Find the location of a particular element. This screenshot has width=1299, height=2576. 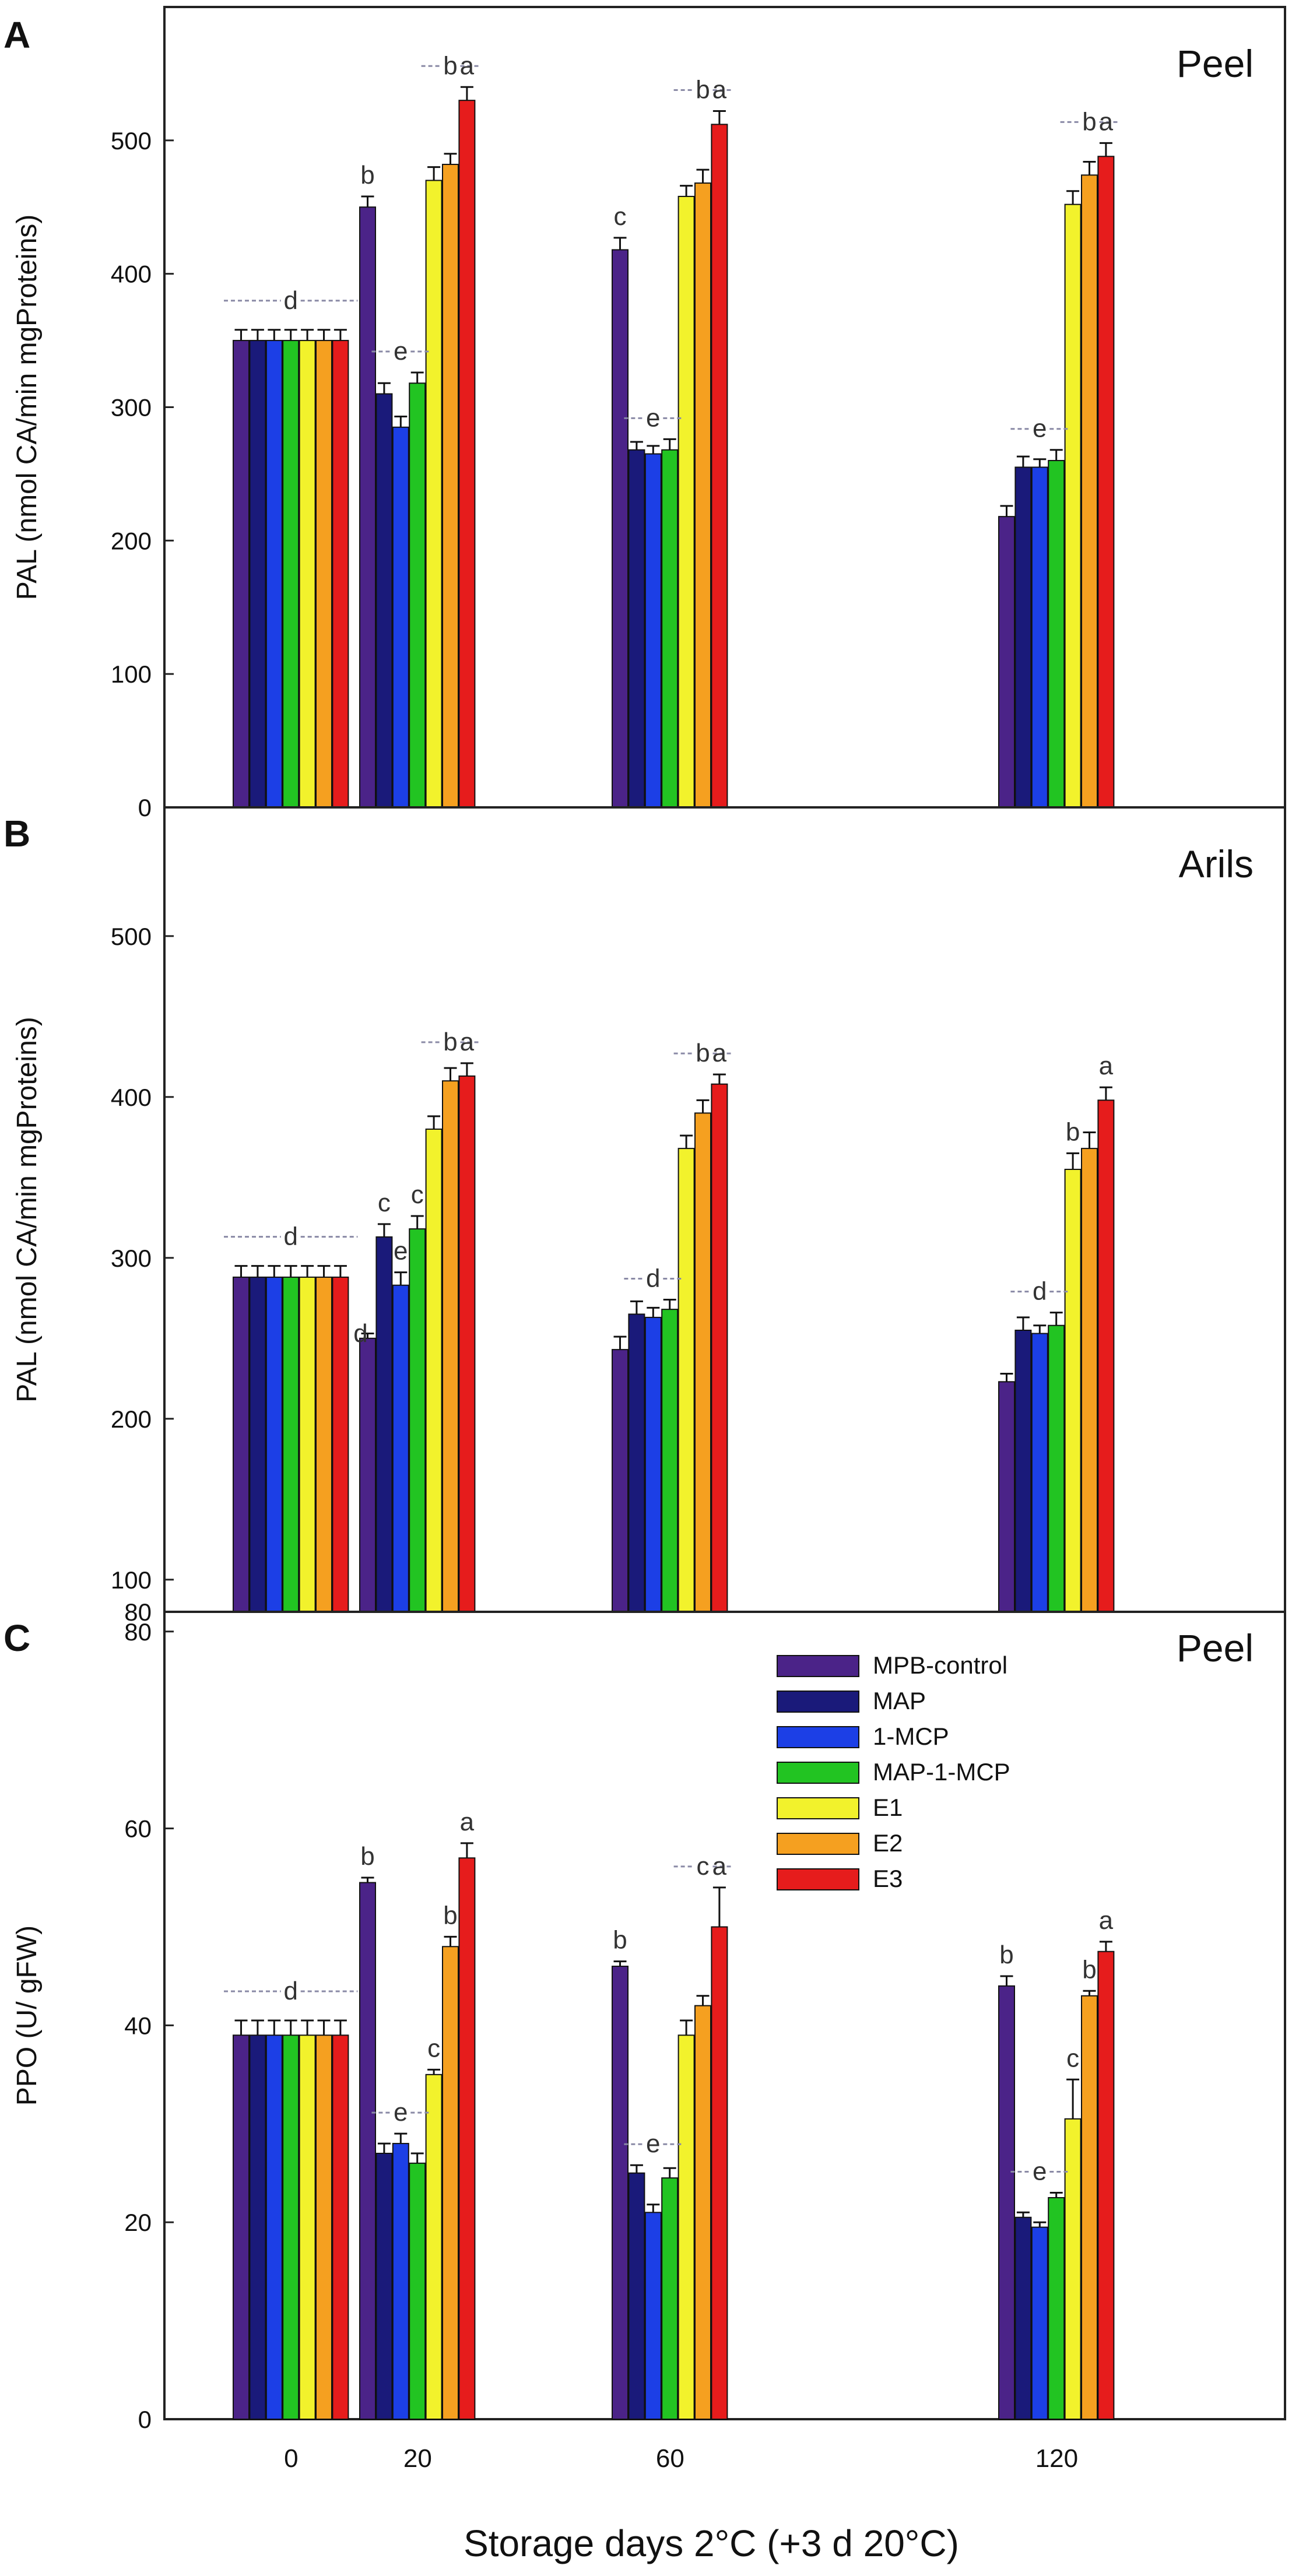

legend-label: MAP-1-MCP is located at coordinates (941, 1772).